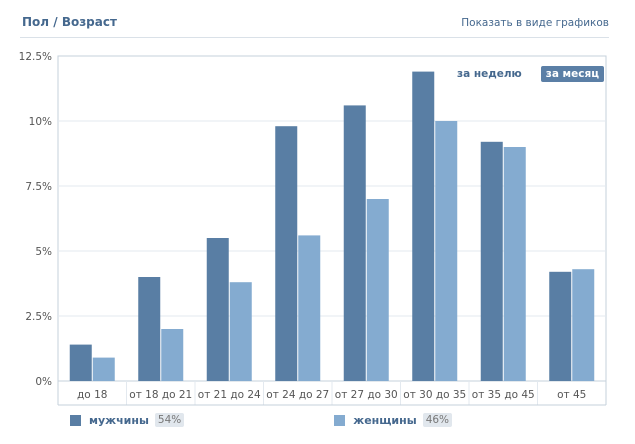 The height and width of the screenshot is (444, 635). I want to click on y-tick-label: 0%, so click(43, 382).